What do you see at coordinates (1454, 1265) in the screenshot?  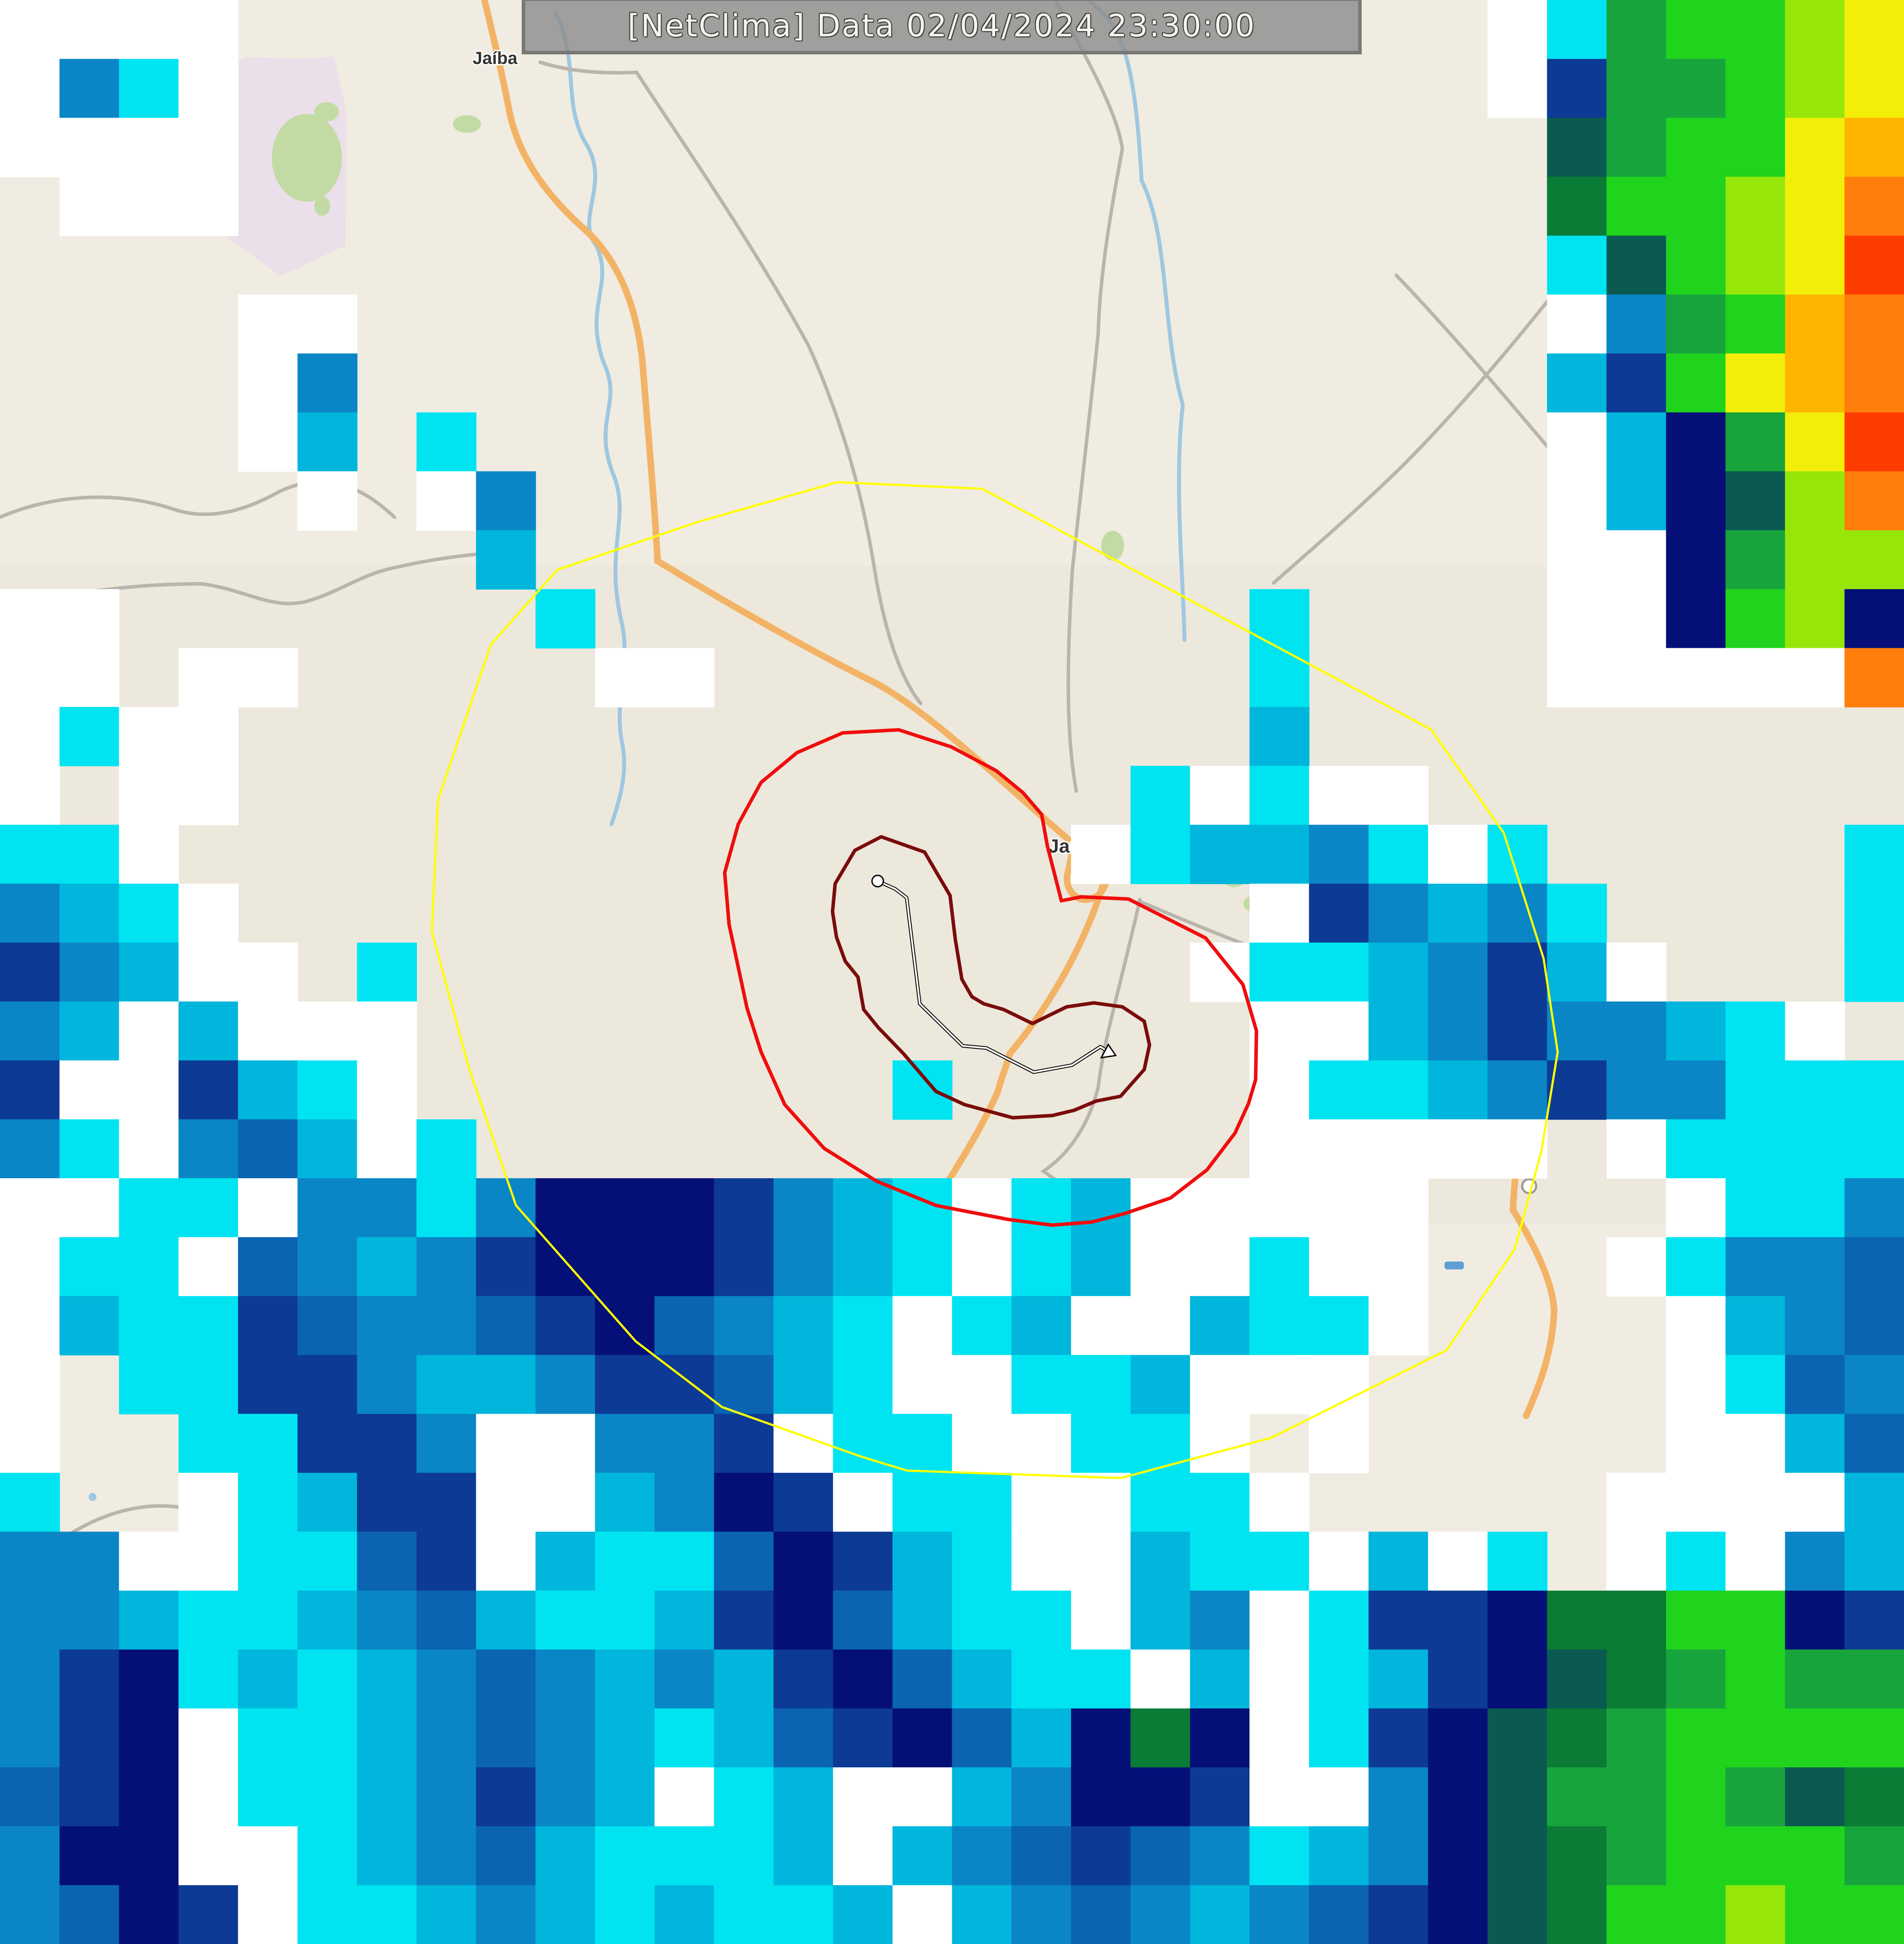 I see `water-patch` at bounding box center [1454, 1265].